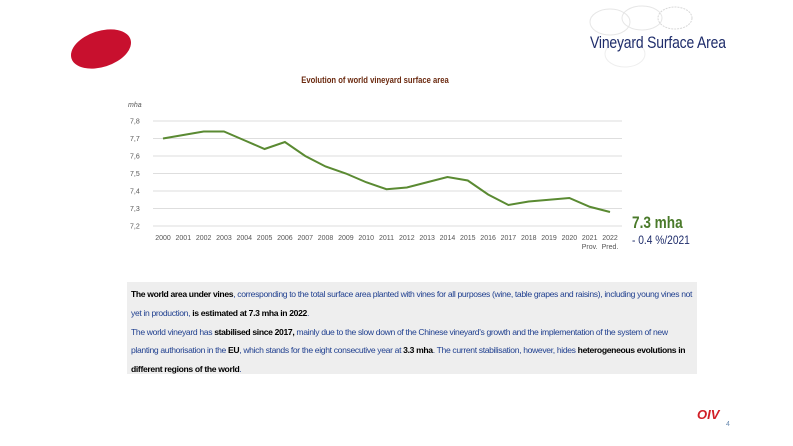 Image resolution: width=793 pixels, height=446 pixels. I want to click on oiv-logo: OIV, so click(708, 414).